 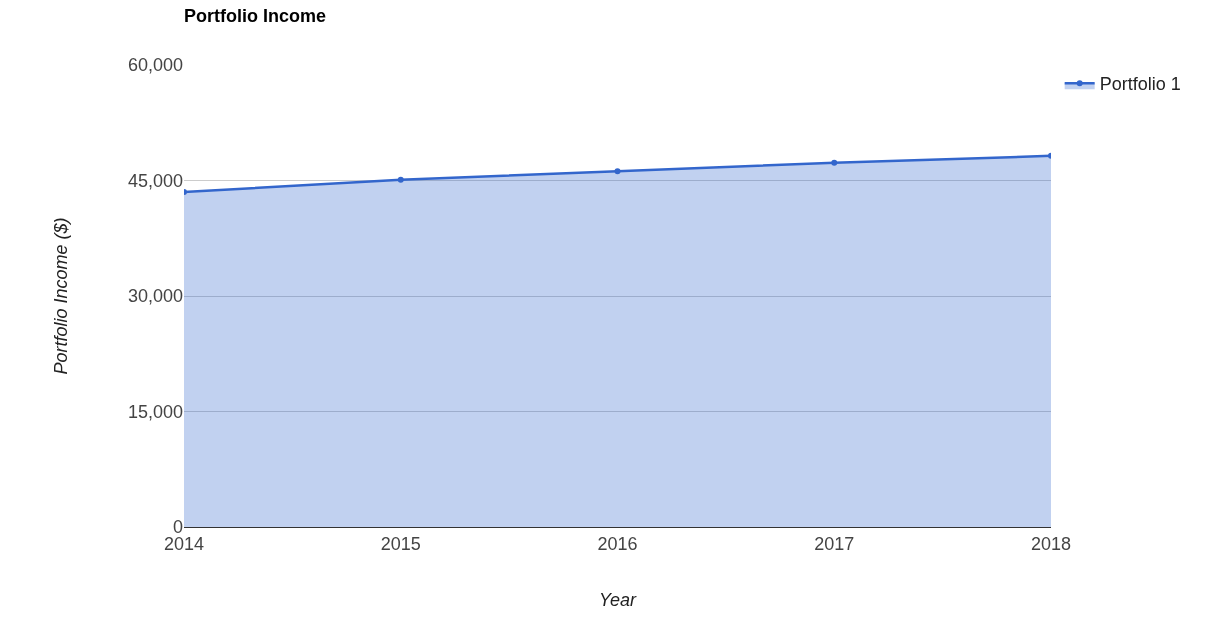 What do you see at coordinates (155, 411) in the screenshot?
I see `y-tick-label: 15,000` at bounding box center [155, 411].